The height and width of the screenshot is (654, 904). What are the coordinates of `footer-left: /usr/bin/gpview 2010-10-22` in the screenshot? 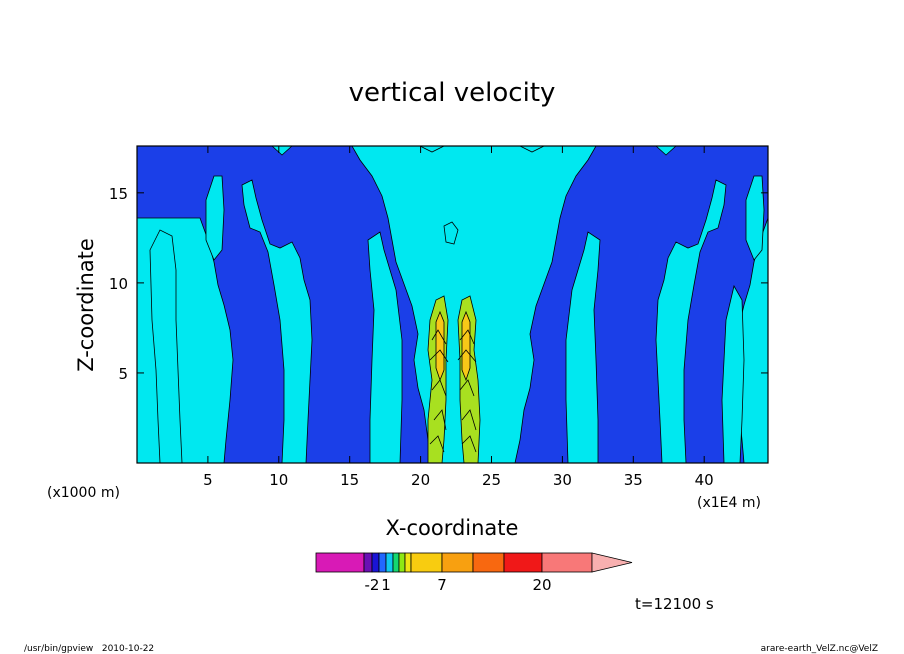 It's located at (89, 649).